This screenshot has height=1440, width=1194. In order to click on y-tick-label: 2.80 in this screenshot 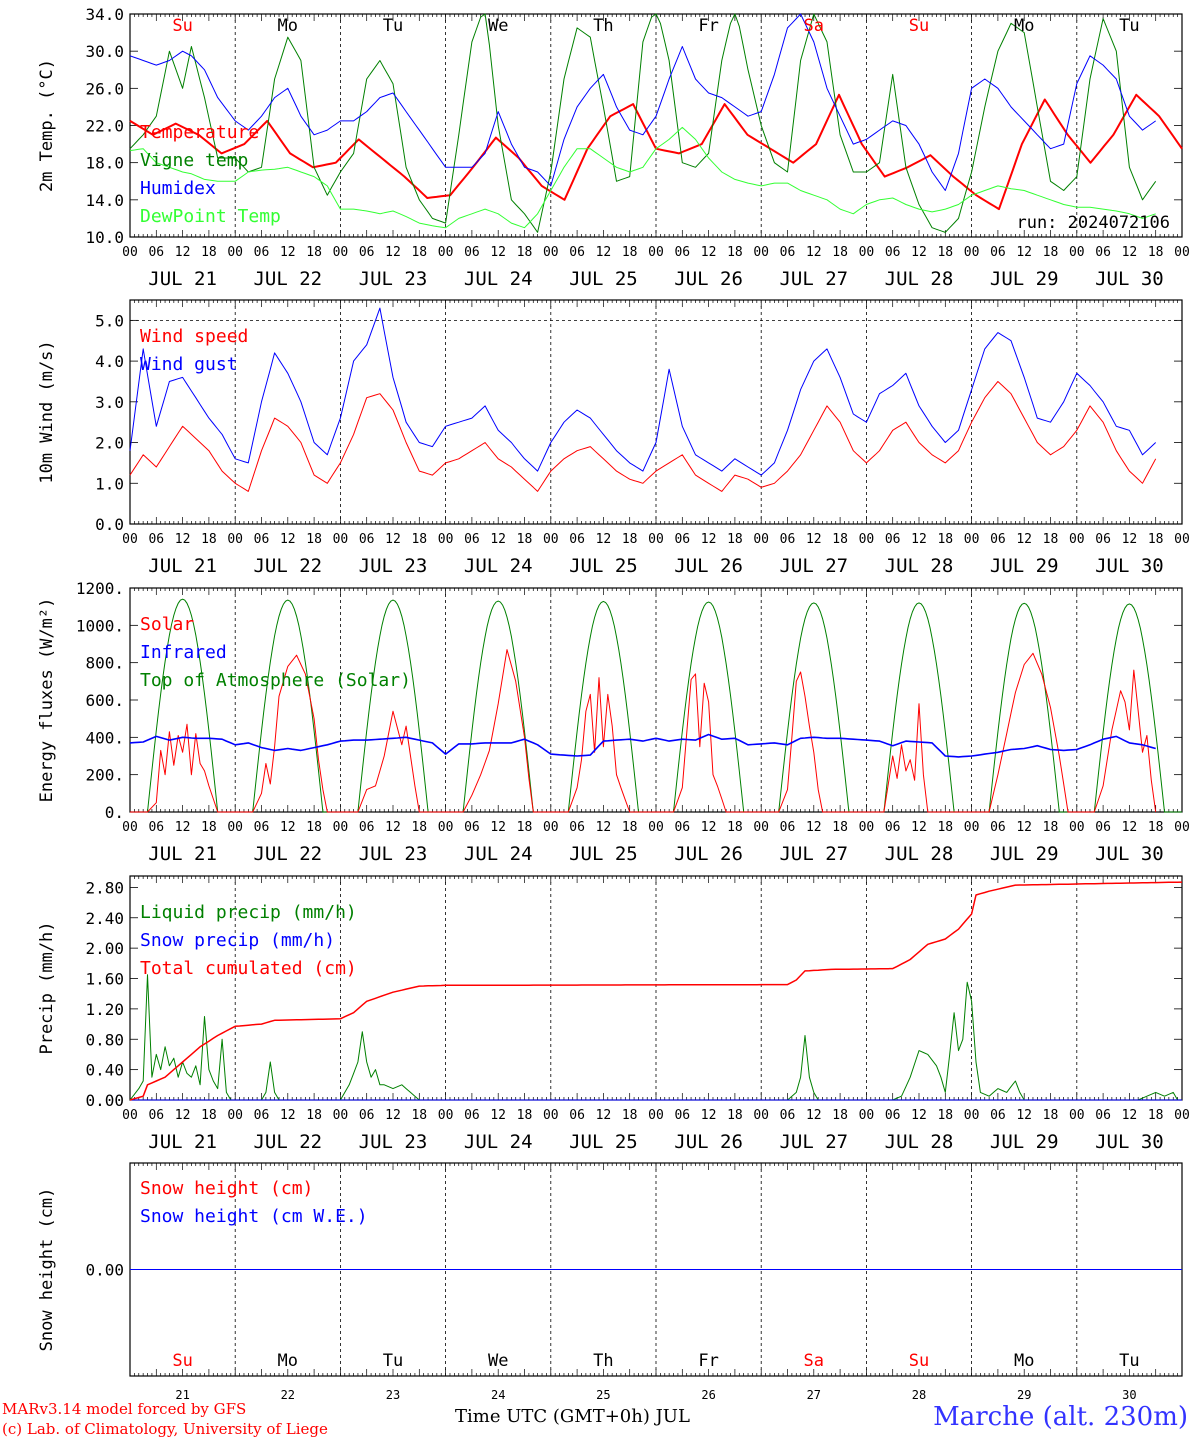, I will do `click(104, 887)`.